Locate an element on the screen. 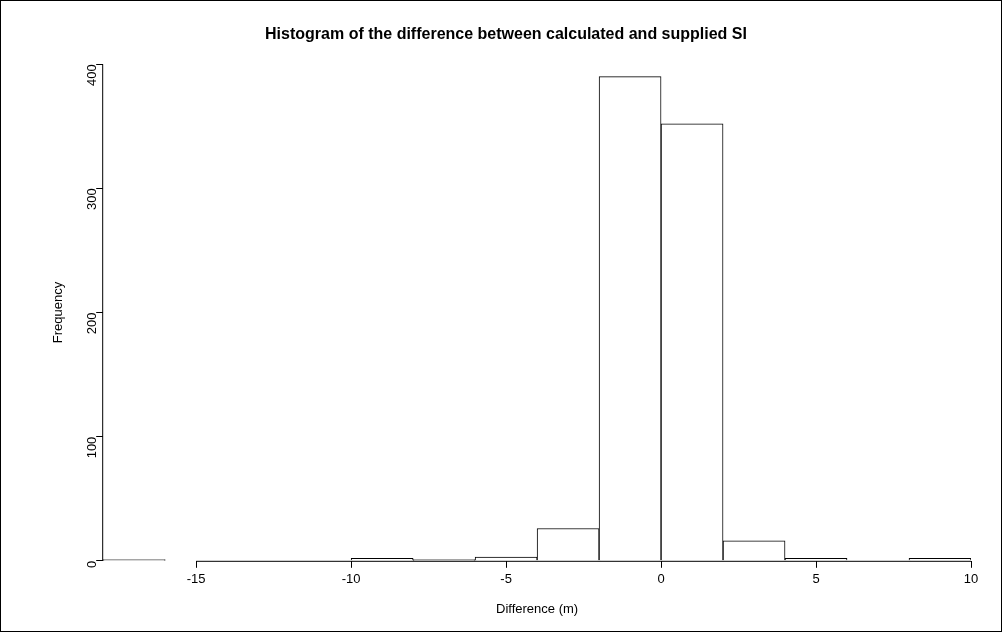 This screenshot has height=632, width=1002. x-tick-label: 0 is located at coordinates (661, 579).